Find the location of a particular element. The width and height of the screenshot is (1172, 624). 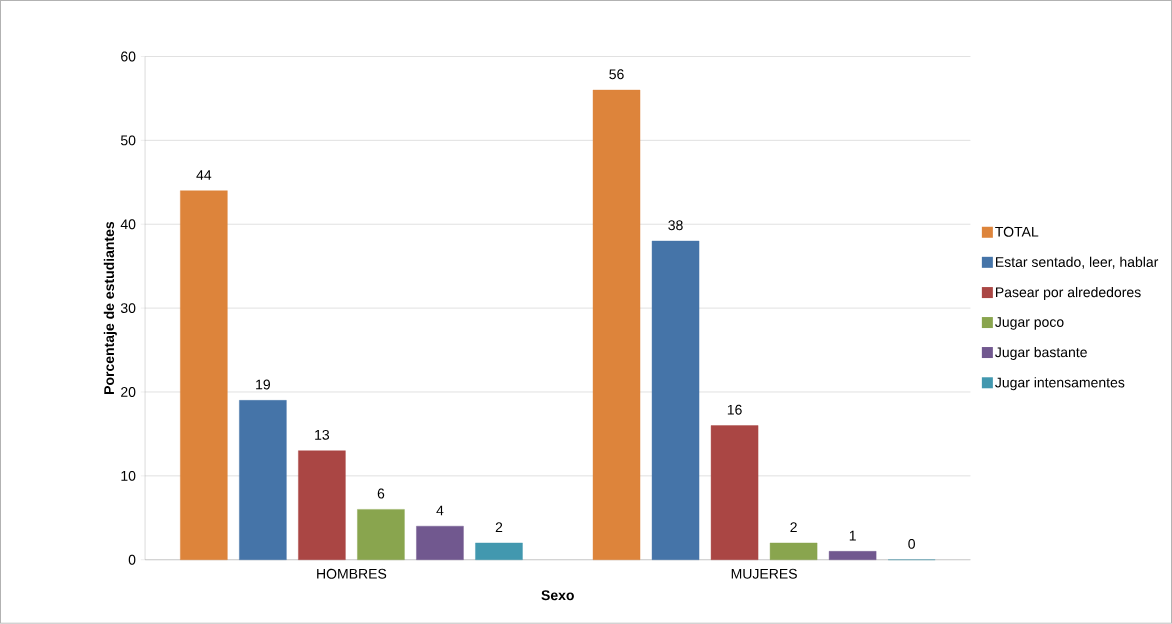

data-label: 16 is located at coordinates (734, 409).